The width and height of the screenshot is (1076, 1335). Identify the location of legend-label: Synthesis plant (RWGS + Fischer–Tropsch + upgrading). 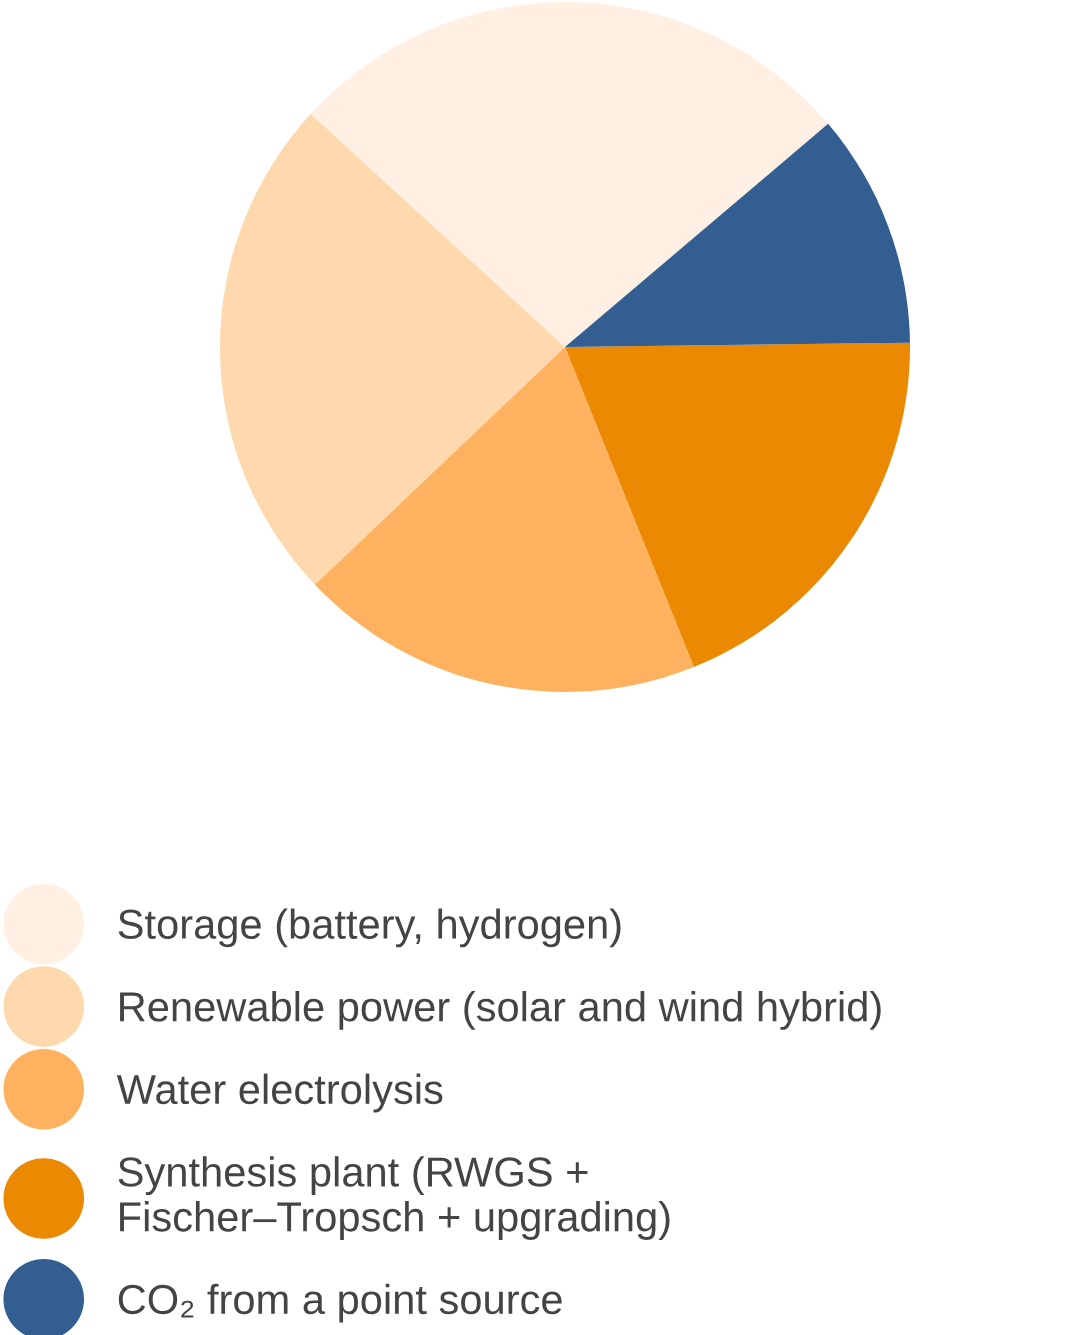
(394, 1198).